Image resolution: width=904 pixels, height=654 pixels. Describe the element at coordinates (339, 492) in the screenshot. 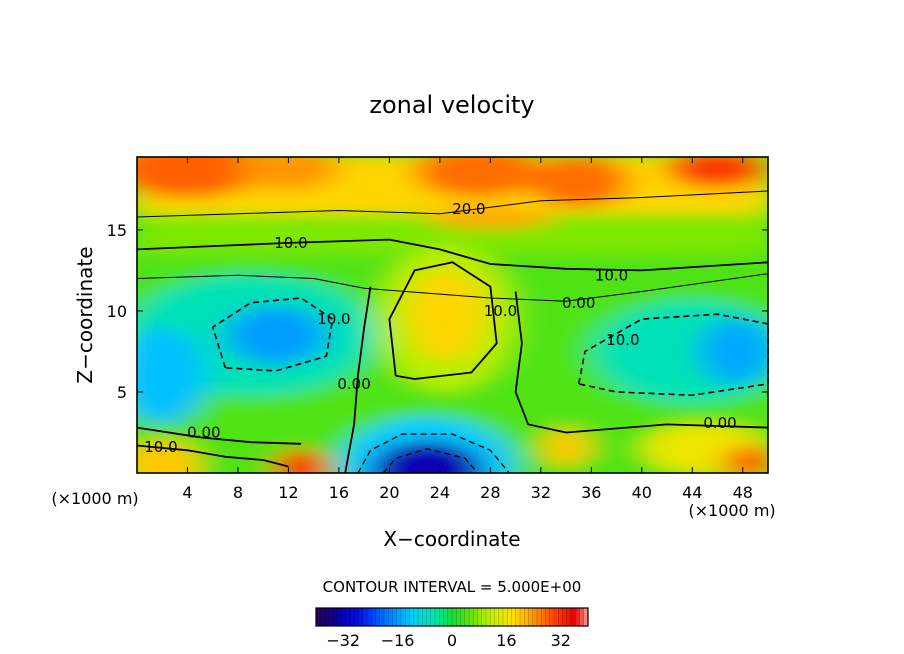

I see `x-tick-label: 16` at that location.